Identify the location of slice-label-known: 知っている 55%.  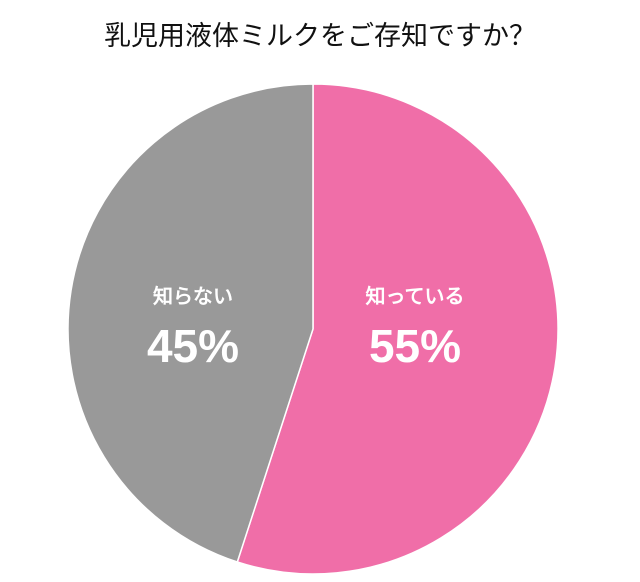
(415, 326).